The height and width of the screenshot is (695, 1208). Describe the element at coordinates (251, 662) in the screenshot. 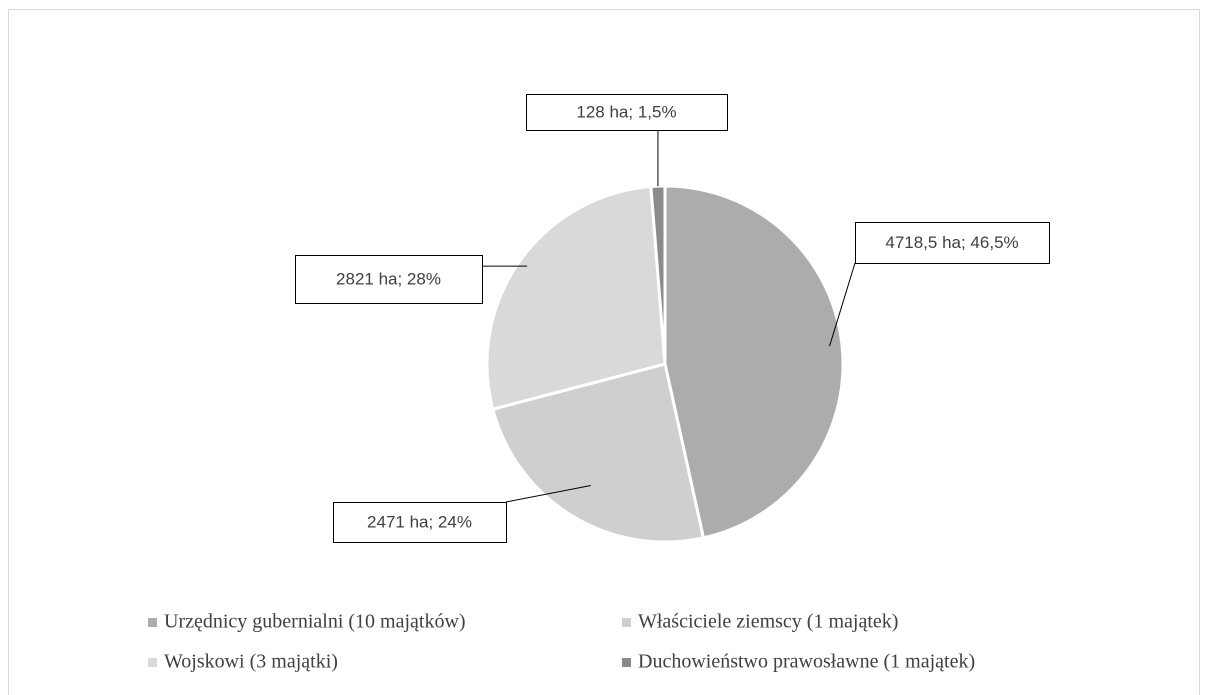

I see `legend-label: Wojskowi (3 majątki)` at that location.